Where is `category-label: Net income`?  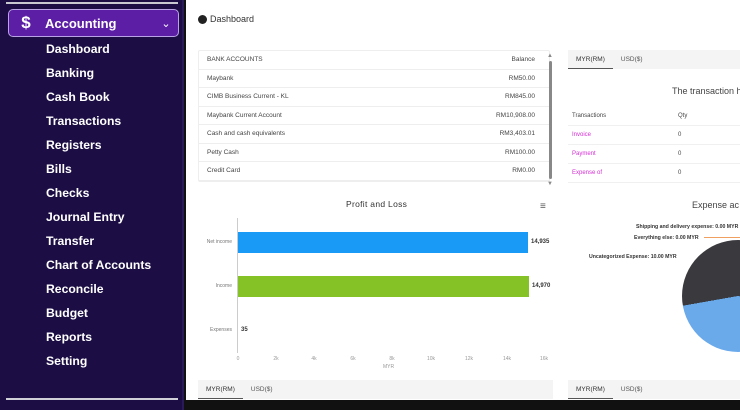
category-label: Net income is located at coordinates (219, 242).